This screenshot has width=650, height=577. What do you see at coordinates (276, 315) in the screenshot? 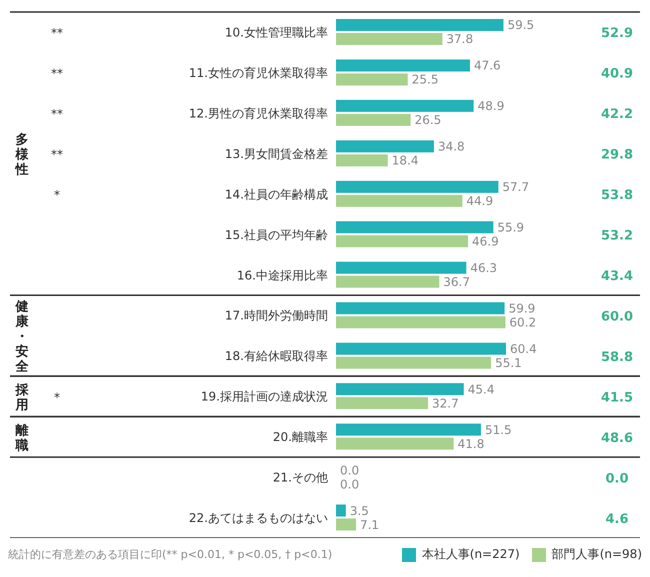
I see `y-tick-label: 17.時間外労働時間` at bounding box center [276, 315].